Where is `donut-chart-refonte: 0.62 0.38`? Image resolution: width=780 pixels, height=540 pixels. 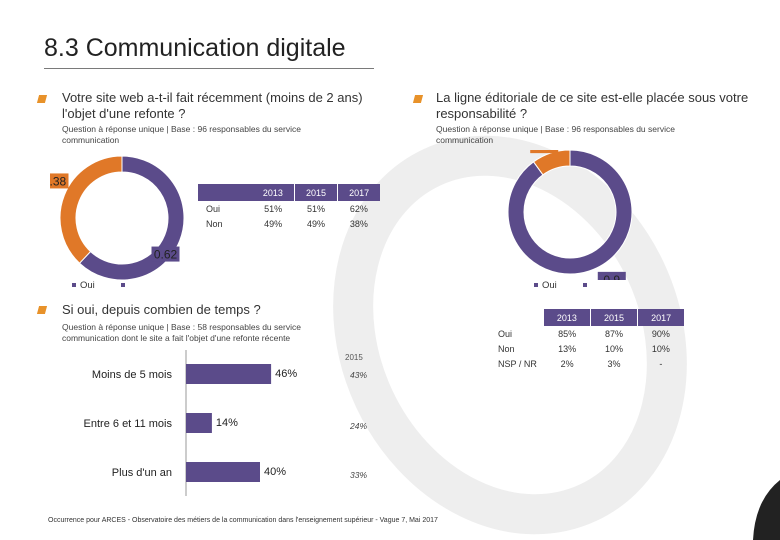
donut-chart-refonte: 0.62 0.38 is located at coordinates (117, 218).